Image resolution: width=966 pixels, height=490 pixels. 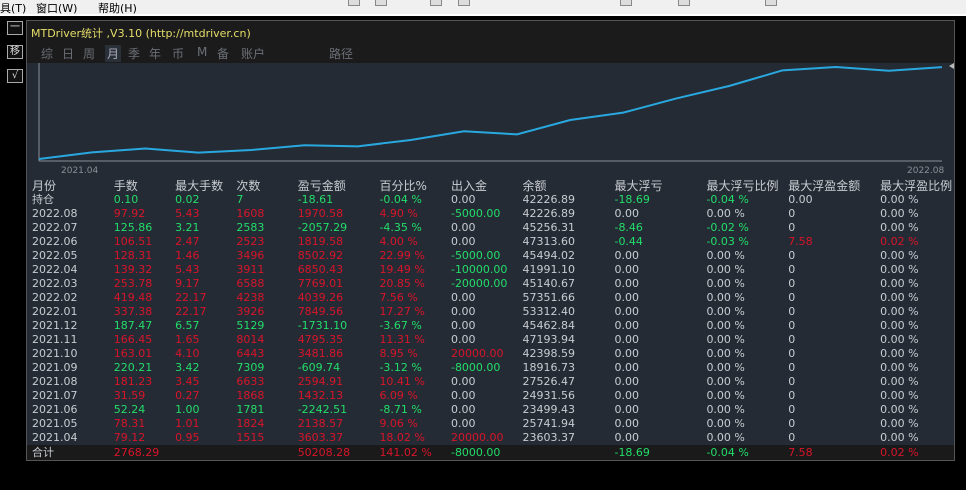 What do you see at coordinates (628, 241) in the screenshot?
I see `cell-最大浮亏: -0.44` at bounding box center [628, 241].